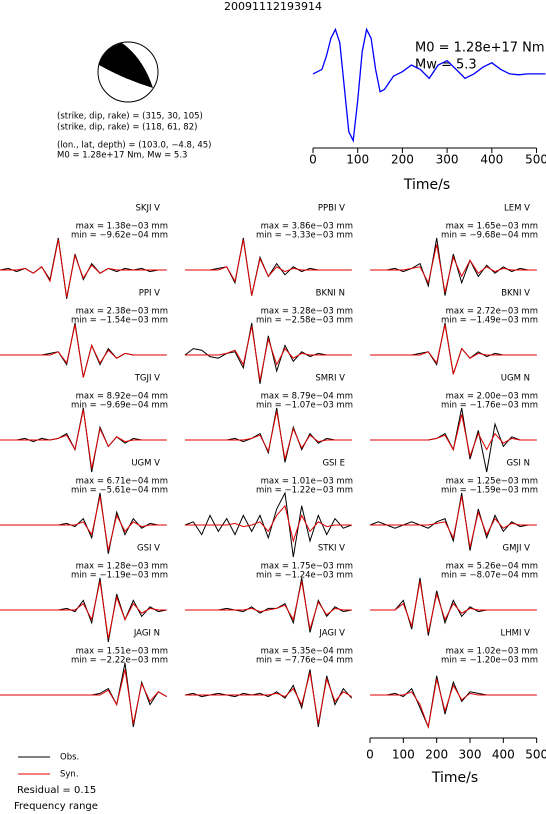  Describe the element at coordinates (330, 294) in the screenshot. I see `station-label: BKNI N` at that location.